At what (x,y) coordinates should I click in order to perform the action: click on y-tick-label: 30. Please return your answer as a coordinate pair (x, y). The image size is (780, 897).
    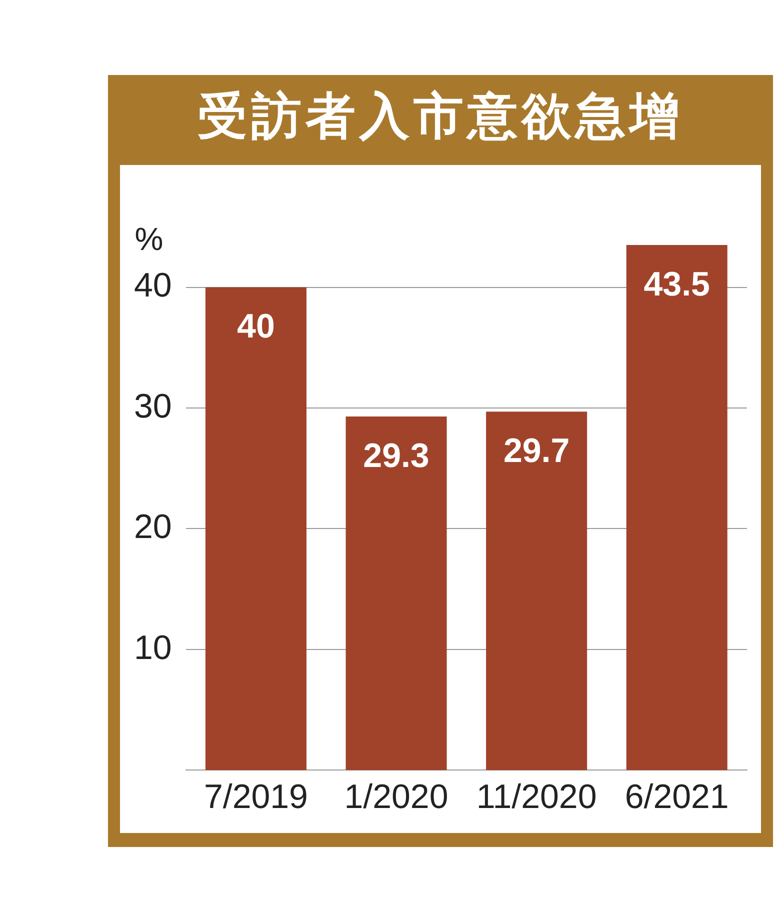
    Looking at the image, I should click on (153, 406).